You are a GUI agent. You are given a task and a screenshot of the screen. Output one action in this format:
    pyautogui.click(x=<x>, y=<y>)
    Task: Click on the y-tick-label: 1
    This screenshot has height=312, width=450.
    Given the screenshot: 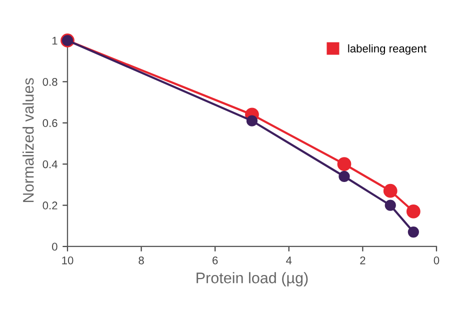 What is the action you would take?
    pyautogui.click(x=55, y=40)
    